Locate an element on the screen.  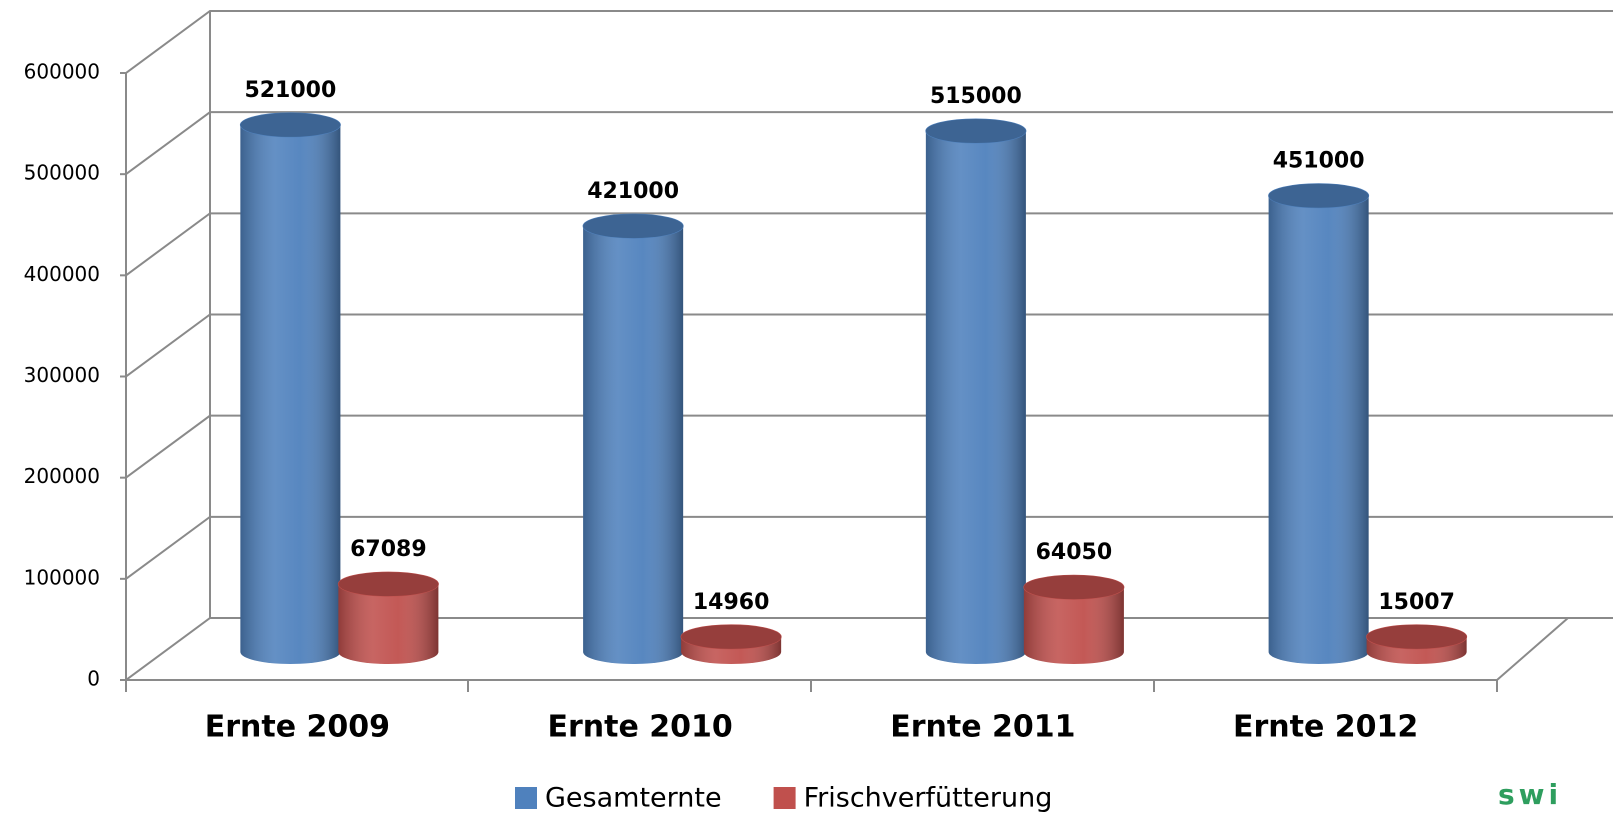
floor-edge is located at coordinates (1532, 649).